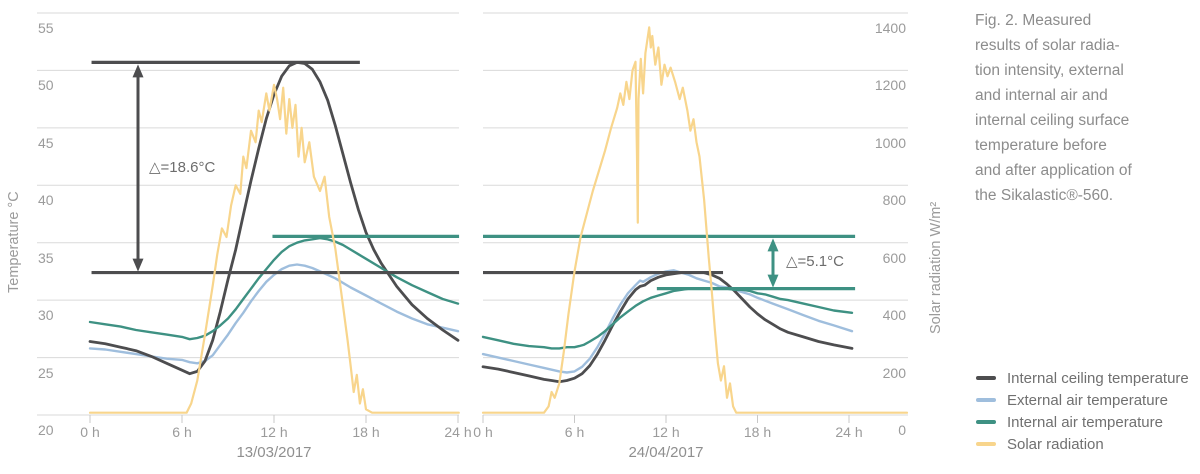 The width and height of the screenshot is (1200, 474). What do you see at coordinates (894, 200) in the screenshot?
I see `solar-tick-label: 800` at bounding box center [894, 200].